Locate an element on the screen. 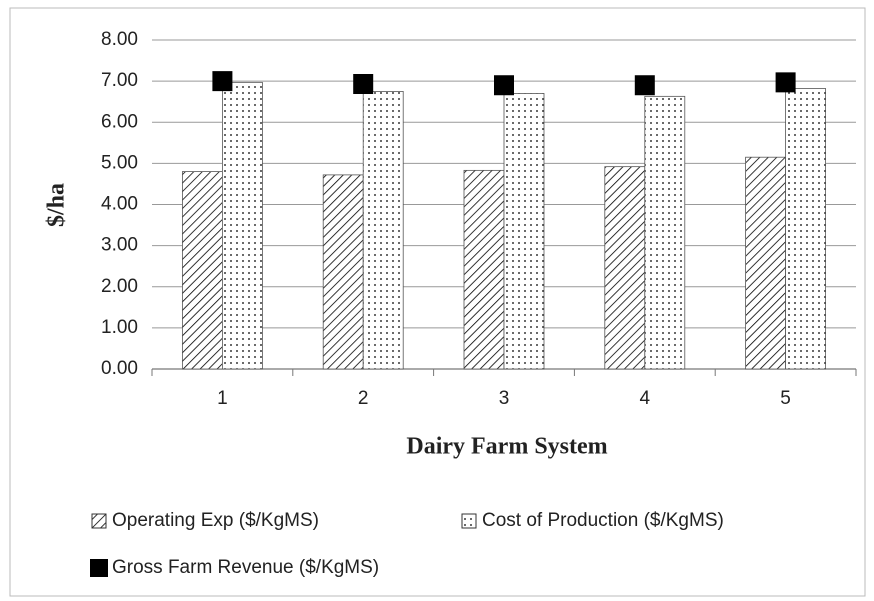 The width and height of the screenshot is (874, 601). legend-label: Cost of Production ($/KgMS) is located at coordinates (603, 520).